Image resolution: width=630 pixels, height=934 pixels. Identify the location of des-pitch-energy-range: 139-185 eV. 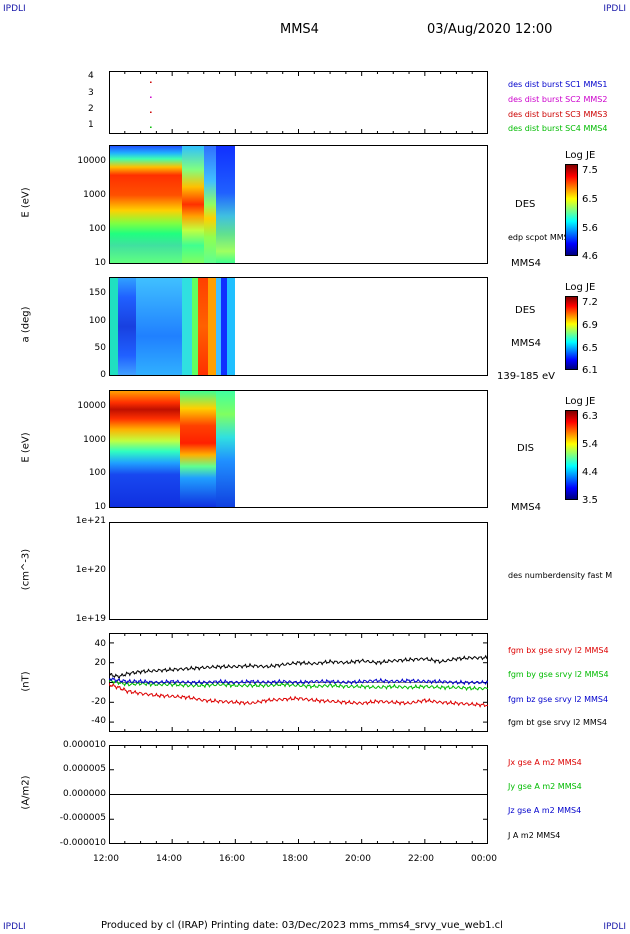
(526, 376).